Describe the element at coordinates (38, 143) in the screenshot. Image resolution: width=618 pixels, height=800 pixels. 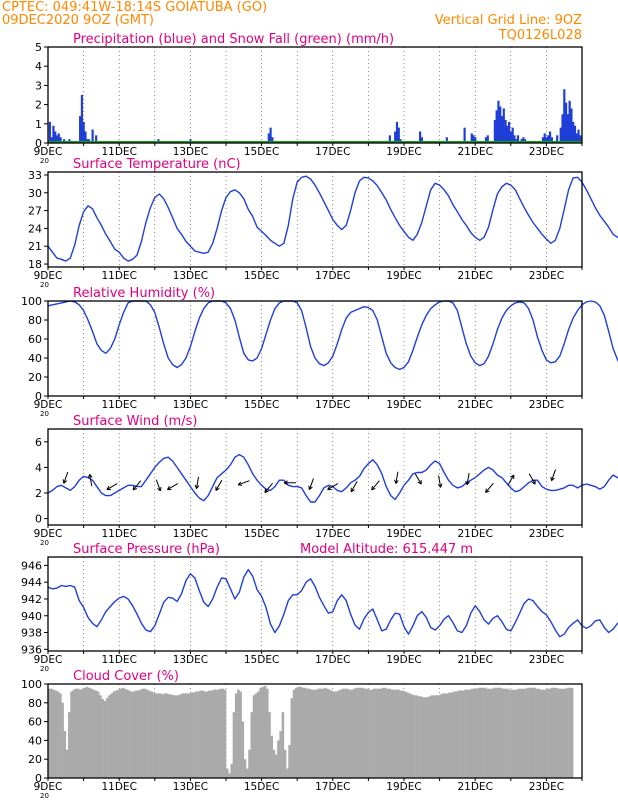
I see `y-tick-label: 0` at that location.